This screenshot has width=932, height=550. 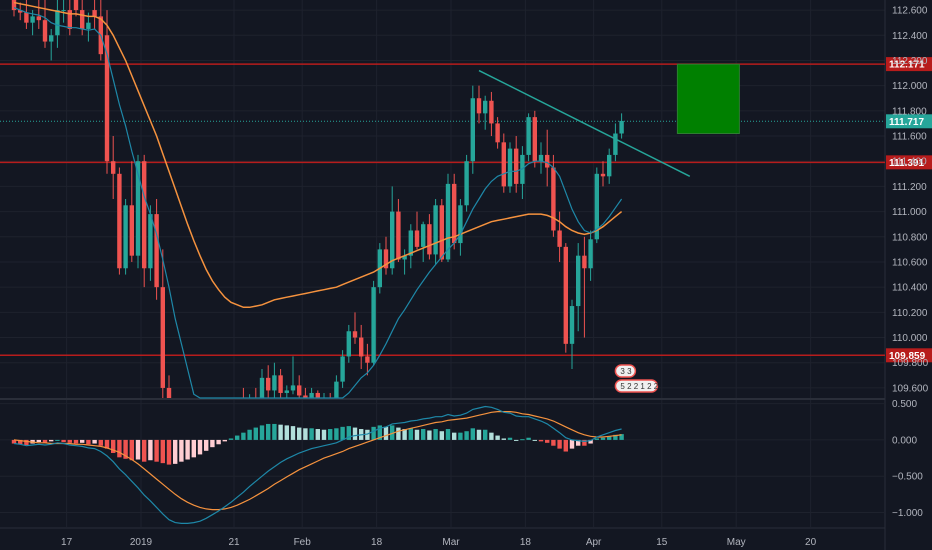 I want to click on time-axis: 17 2019 21 Feb 18 Mar 18 Apr 15 May 20, so click(x=439, y=542).